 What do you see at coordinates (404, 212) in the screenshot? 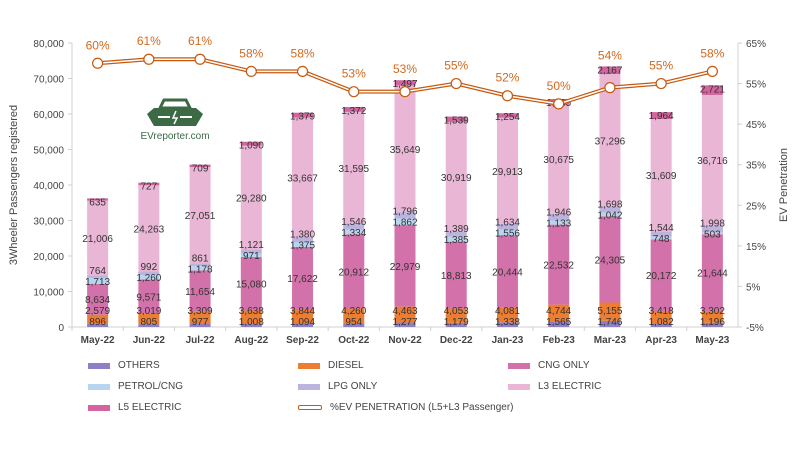
I see `data-label: 1,796` at bounding box center [404, 212].